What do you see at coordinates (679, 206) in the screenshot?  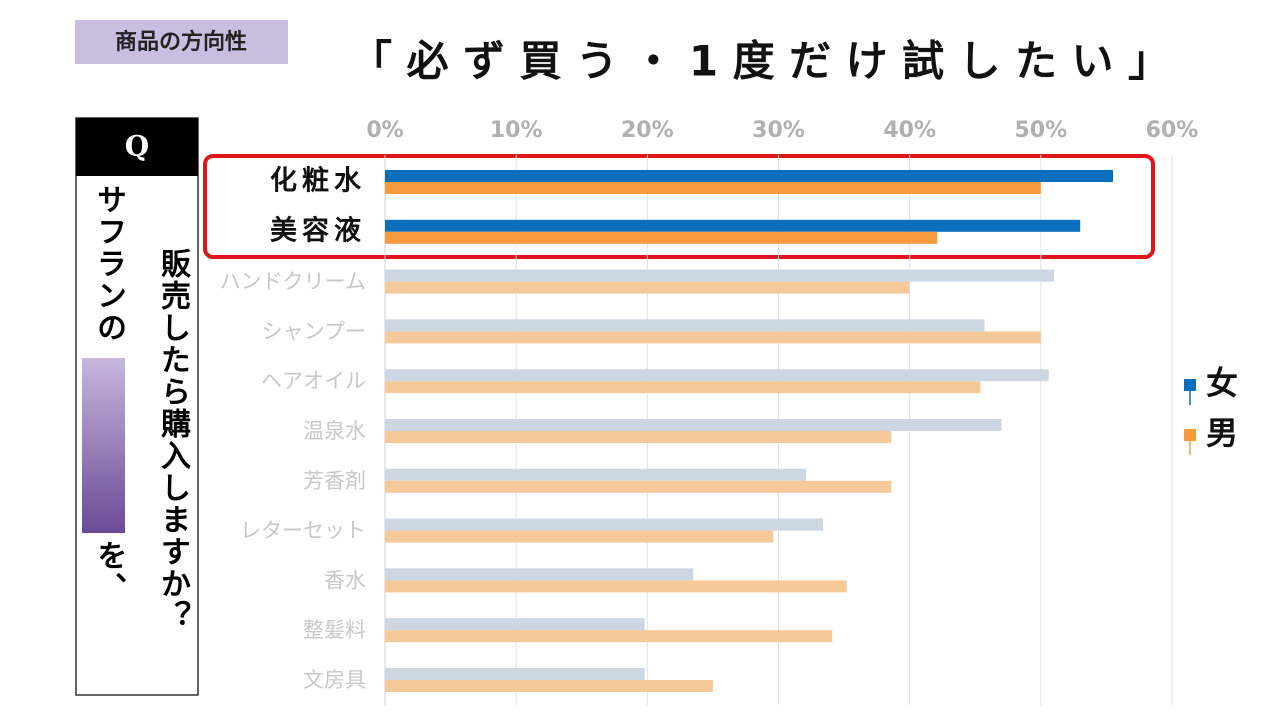 I see `highlight-box` at bounding box center [679, 206].